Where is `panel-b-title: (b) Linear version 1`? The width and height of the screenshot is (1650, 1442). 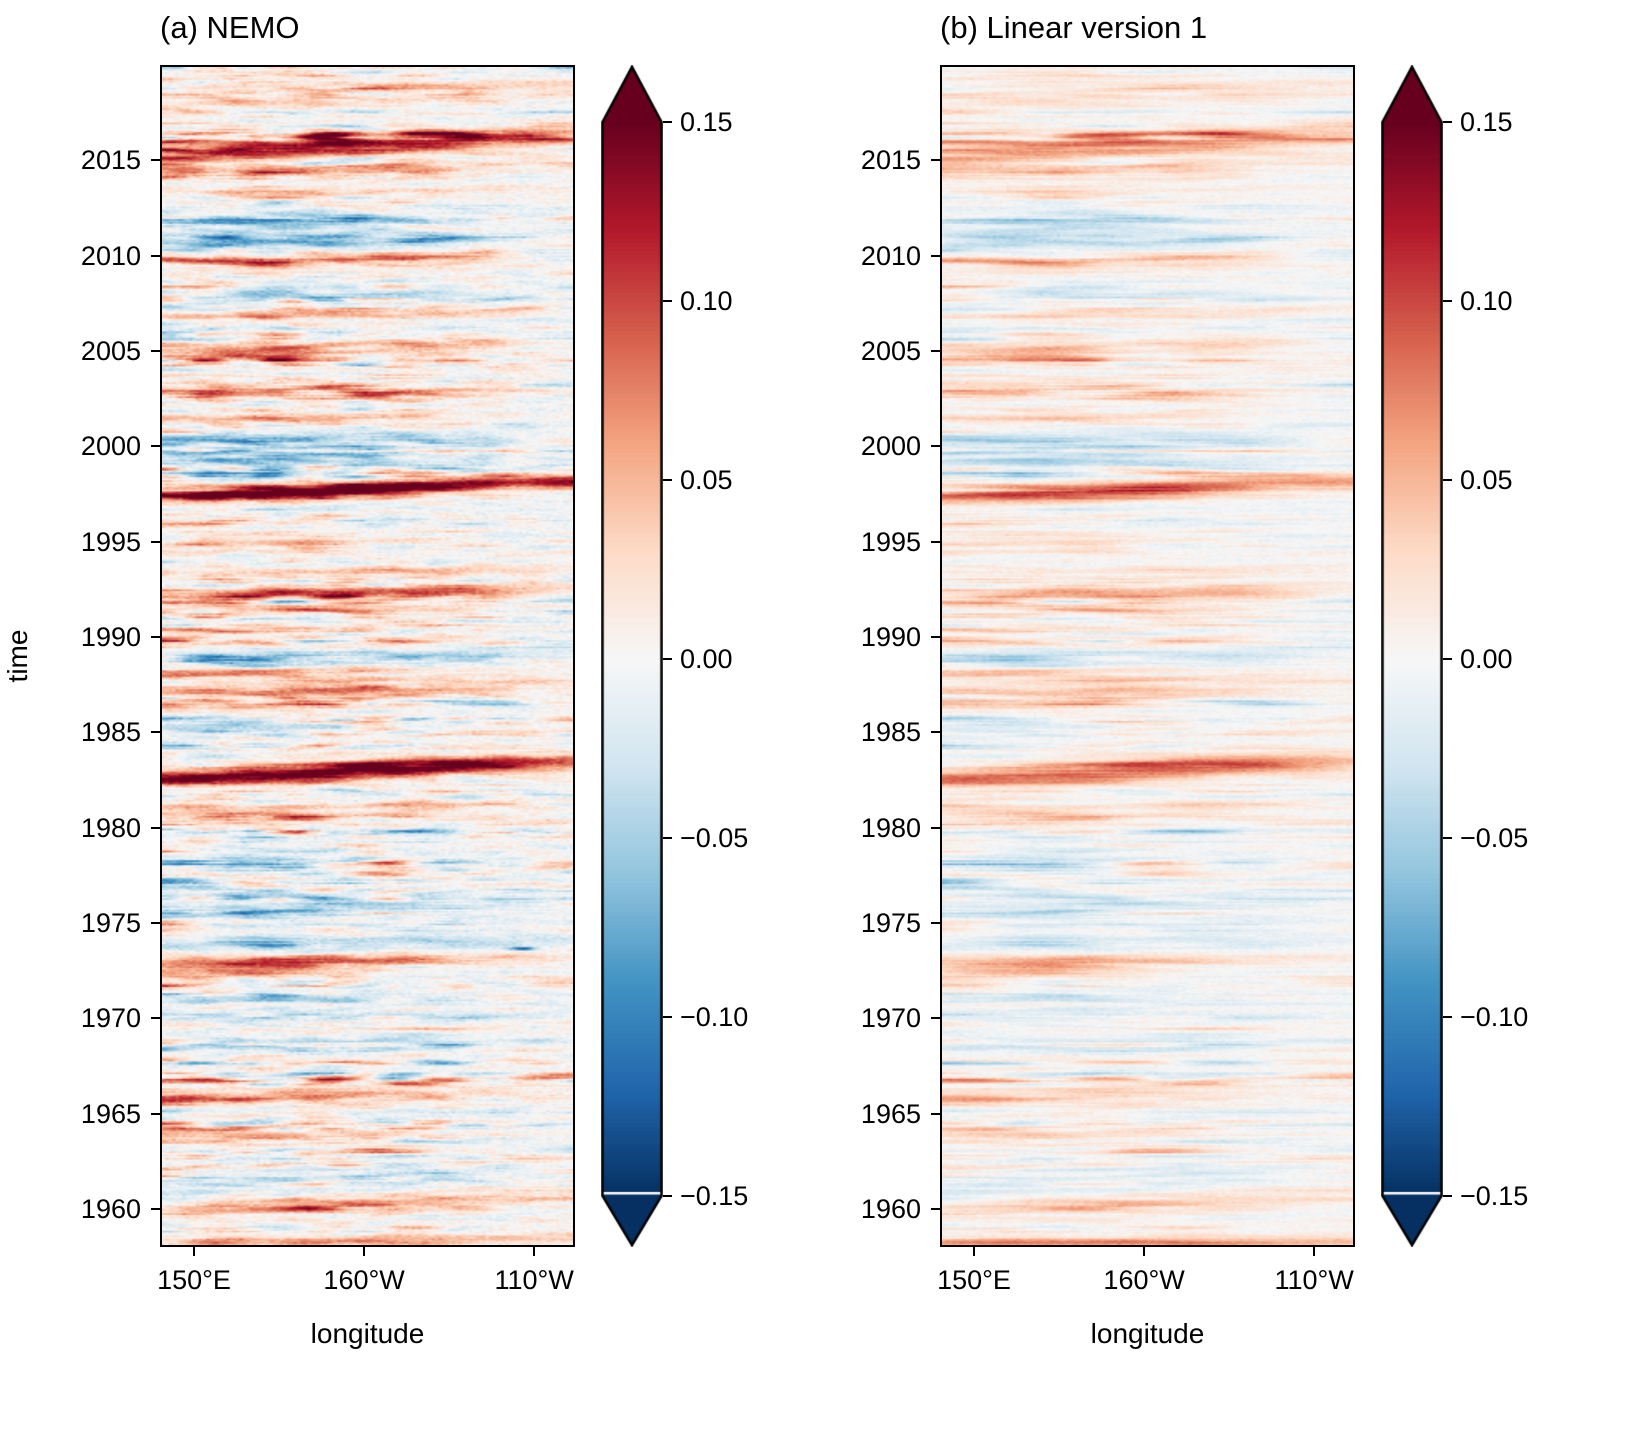
panel-b-title: (b) Linear version 1 is located at coordinates (1074, 27).